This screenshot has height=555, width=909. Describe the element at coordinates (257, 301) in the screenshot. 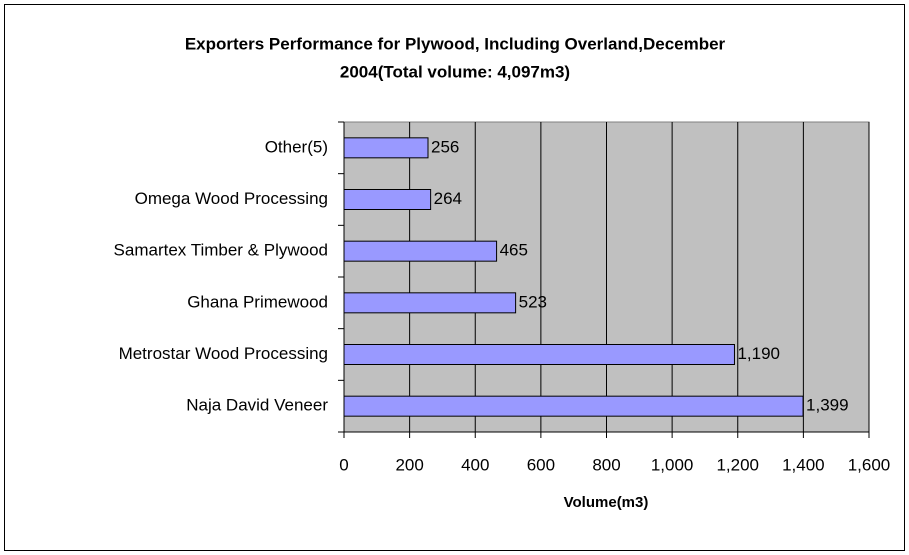

I see `y-tick-label: Ghana Primewood` at that location.